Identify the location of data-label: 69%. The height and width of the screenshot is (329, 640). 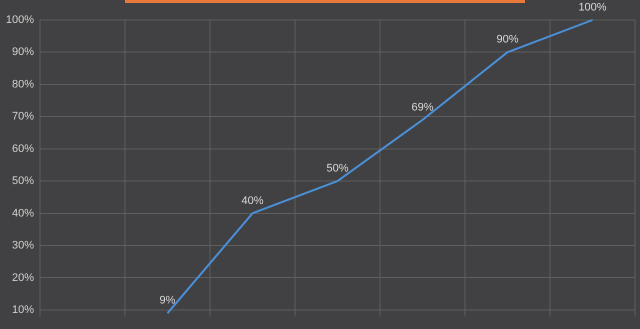
(422, 107).